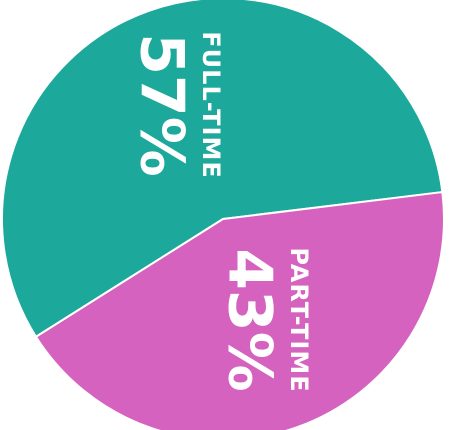  Describe the element at coordinates (211, 104) in the screenshot. I see `slice-name: FULL-TIME` at that location.